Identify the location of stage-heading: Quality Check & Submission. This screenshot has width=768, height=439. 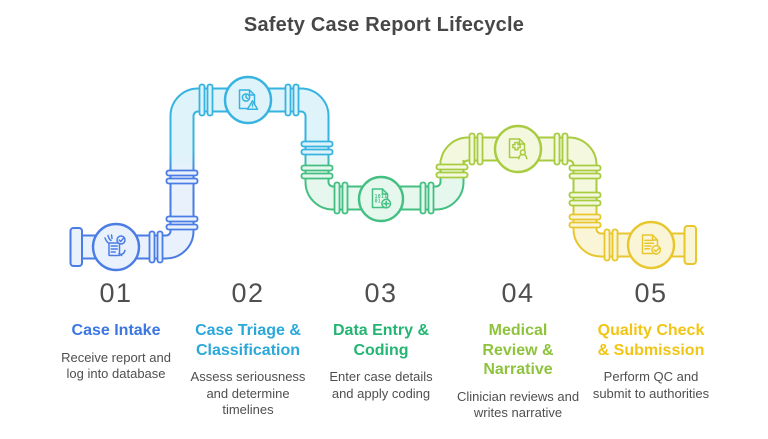
(651, 340).